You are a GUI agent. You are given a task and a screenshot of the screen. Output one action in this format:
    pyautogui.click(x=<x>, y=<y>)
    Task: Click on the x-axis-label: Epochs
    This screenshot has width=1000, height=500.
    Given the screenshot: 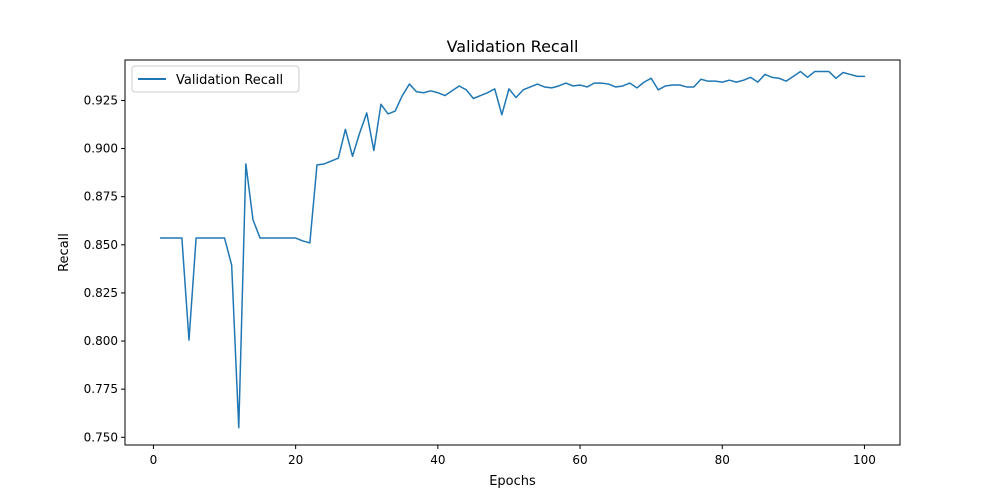 What is the action you would take?
    pyautogui.click(x=512, y=481)
    